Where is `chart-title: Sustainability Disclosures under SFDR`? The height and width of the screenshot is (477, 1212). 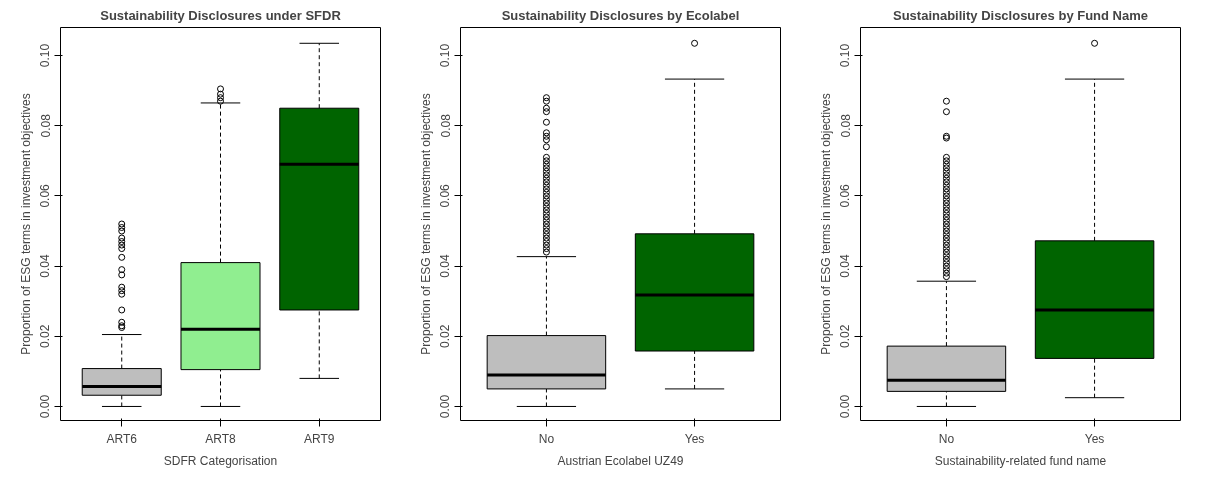
chart-title: Sustainability Disclosures under SFDR is located at coordinates (221, 15).